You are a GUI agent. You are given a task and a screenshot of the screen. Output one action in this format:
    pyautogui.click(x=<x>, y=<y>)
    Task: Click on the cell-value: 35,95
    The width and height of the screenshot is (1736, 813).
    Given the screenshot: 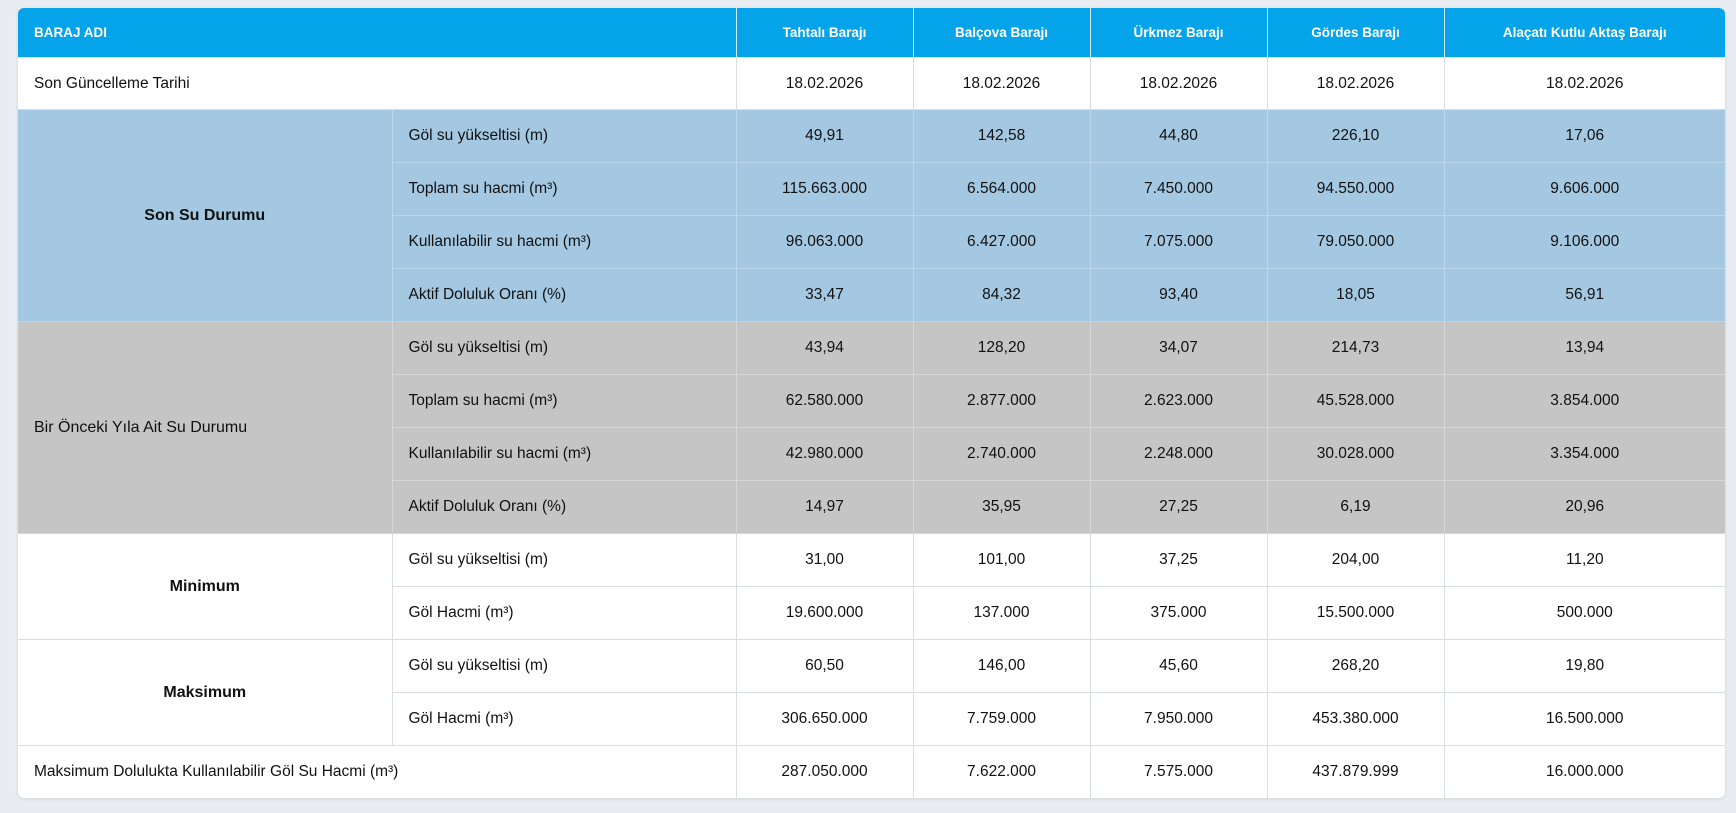 What is the action you would take?
    pyautogui.click(x=1001, y=507)
    